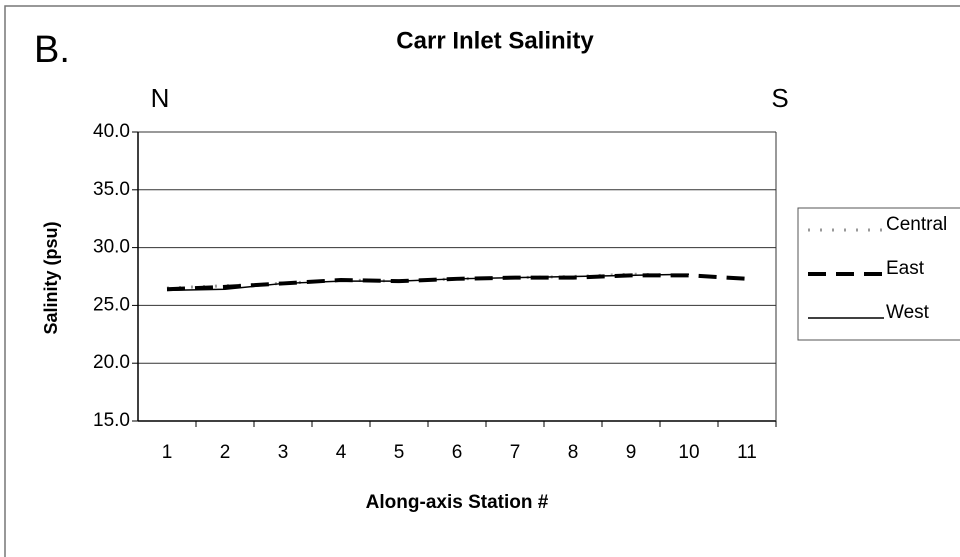 The image size is (960, 557). I want to click on y-tick-label: 25.0, so click(111, 304).